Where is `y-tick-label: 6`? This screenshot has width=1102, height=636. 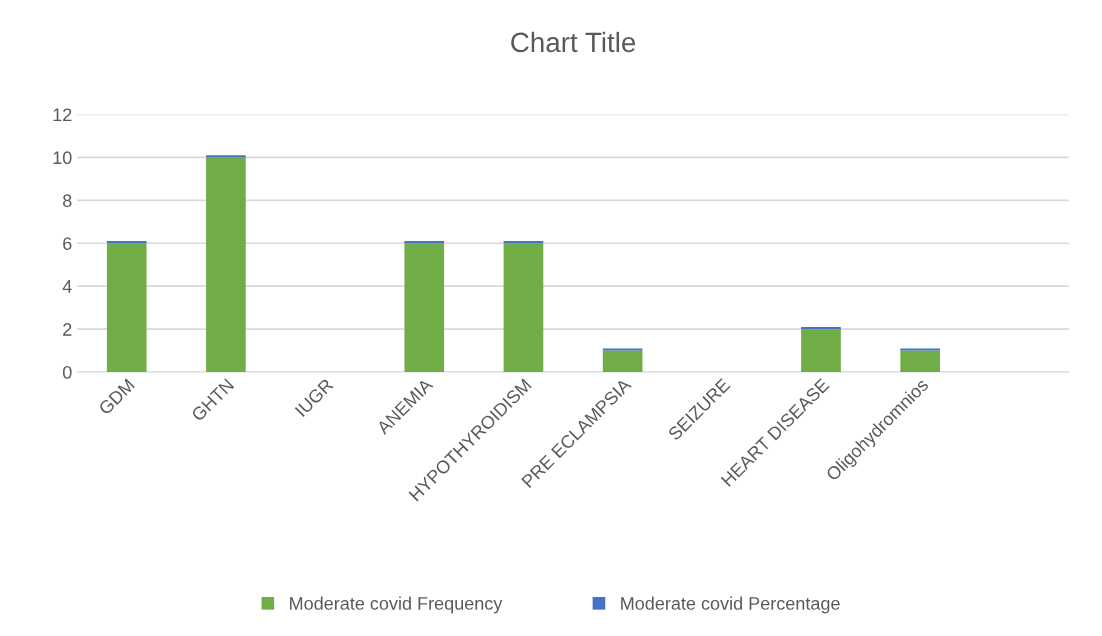 y-tick-label: 6 is located at coordinates (67, 243).